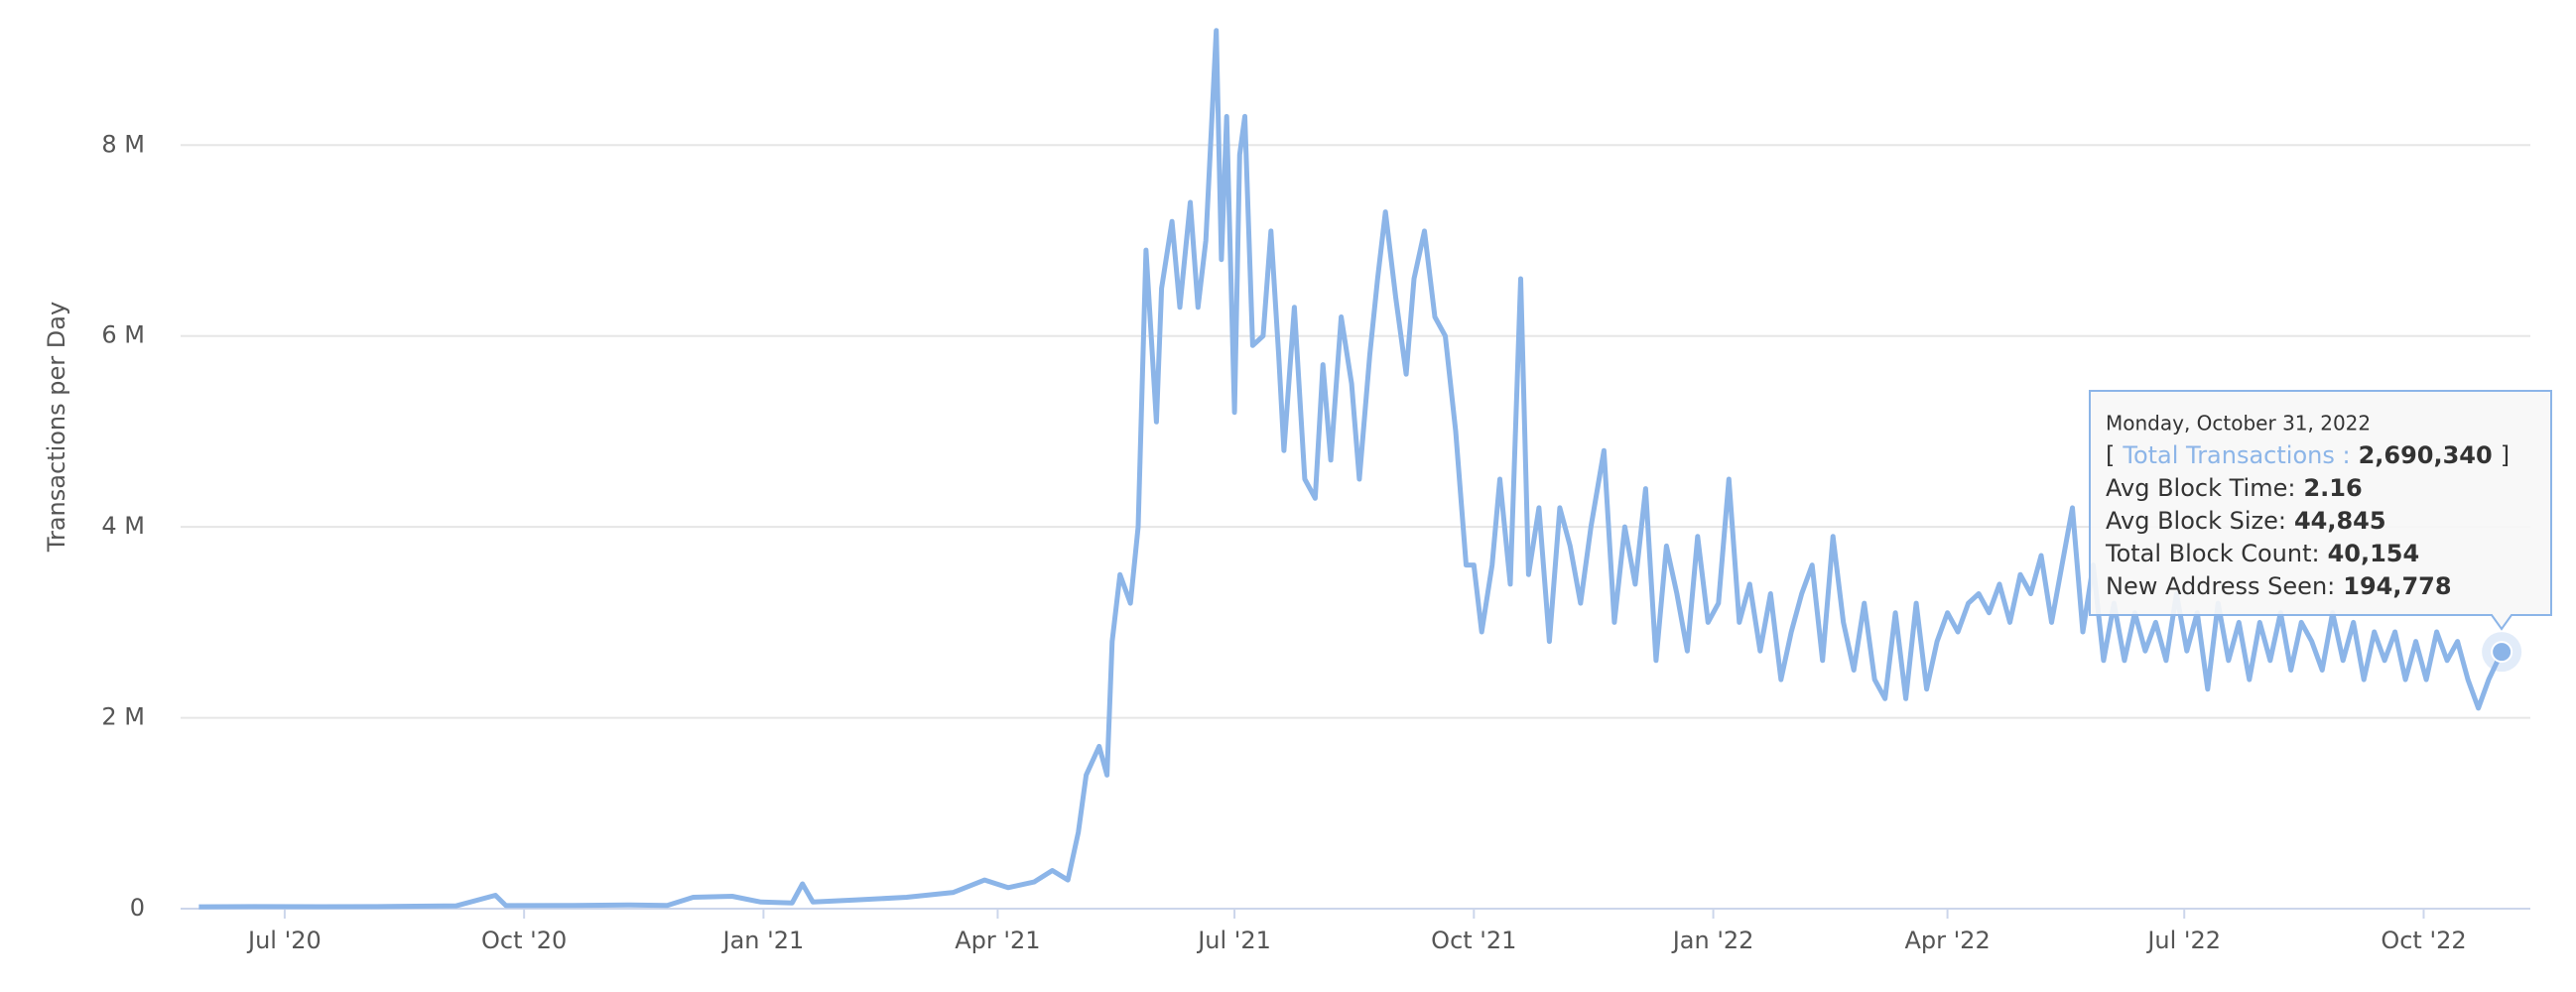  What do you see at coordinates (2426, 455) in the screenshot?
I see `total-value: 2,690,340` at bounding box center [2426, 455].